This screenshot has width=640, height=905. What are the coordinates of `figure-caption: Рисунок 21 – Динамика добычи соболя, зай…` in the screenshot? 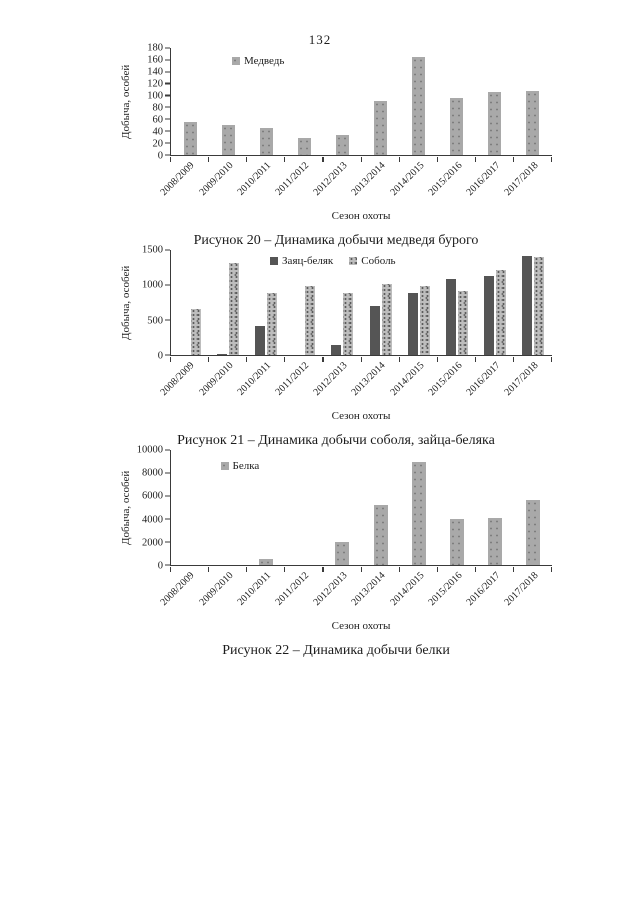 It's located at (336, 440).